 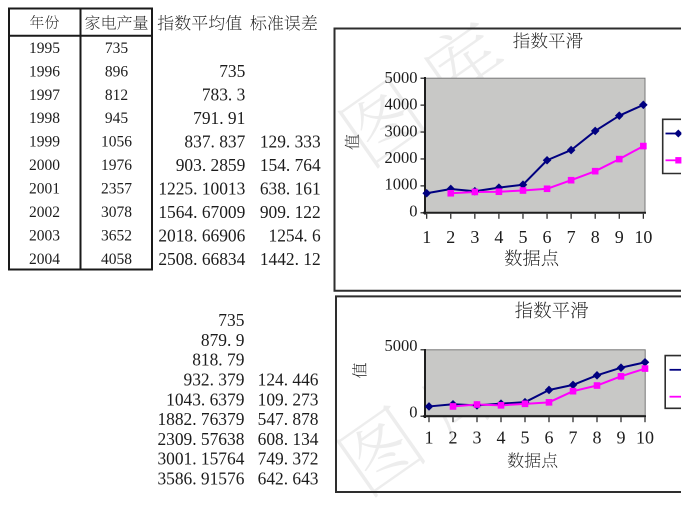 I want to click on svg-text: 791. 91, so click(x=219, y=118).